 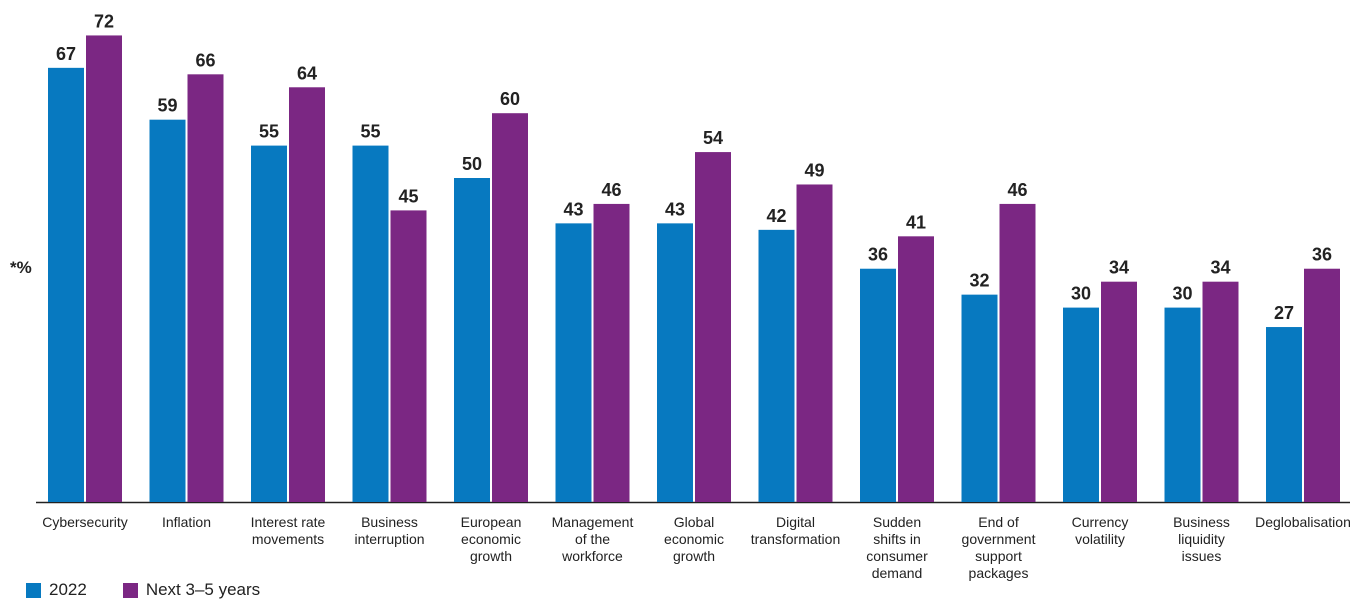 I want to click on legend: 2022 Next 3–5 years, so click(x=161, y=590).